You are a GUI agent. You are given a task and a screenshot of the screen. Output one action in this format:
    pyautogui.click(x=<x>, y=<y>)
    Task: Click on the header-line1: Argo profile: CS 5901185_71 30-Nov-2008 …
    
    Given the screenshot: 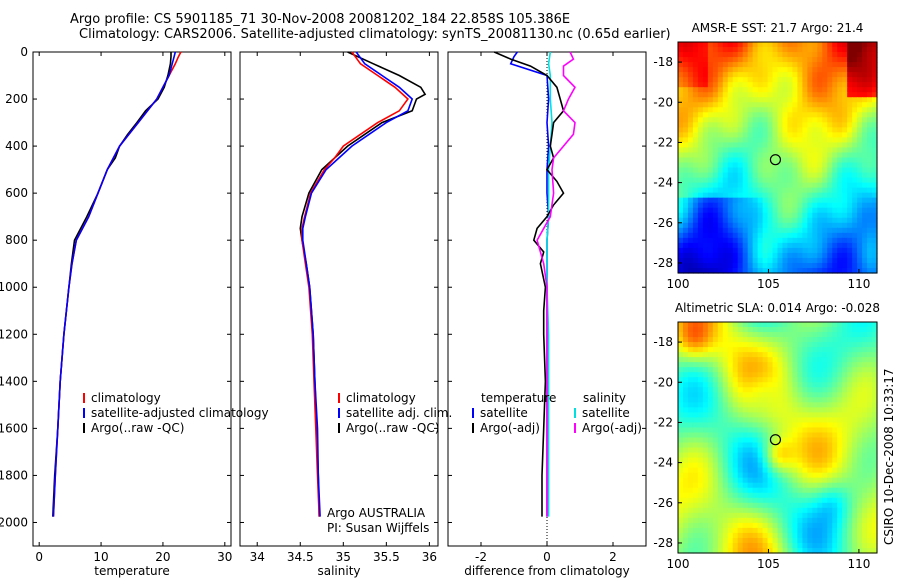 What is the action you would take?
    pyautogui.click(x=320, y=19)
    